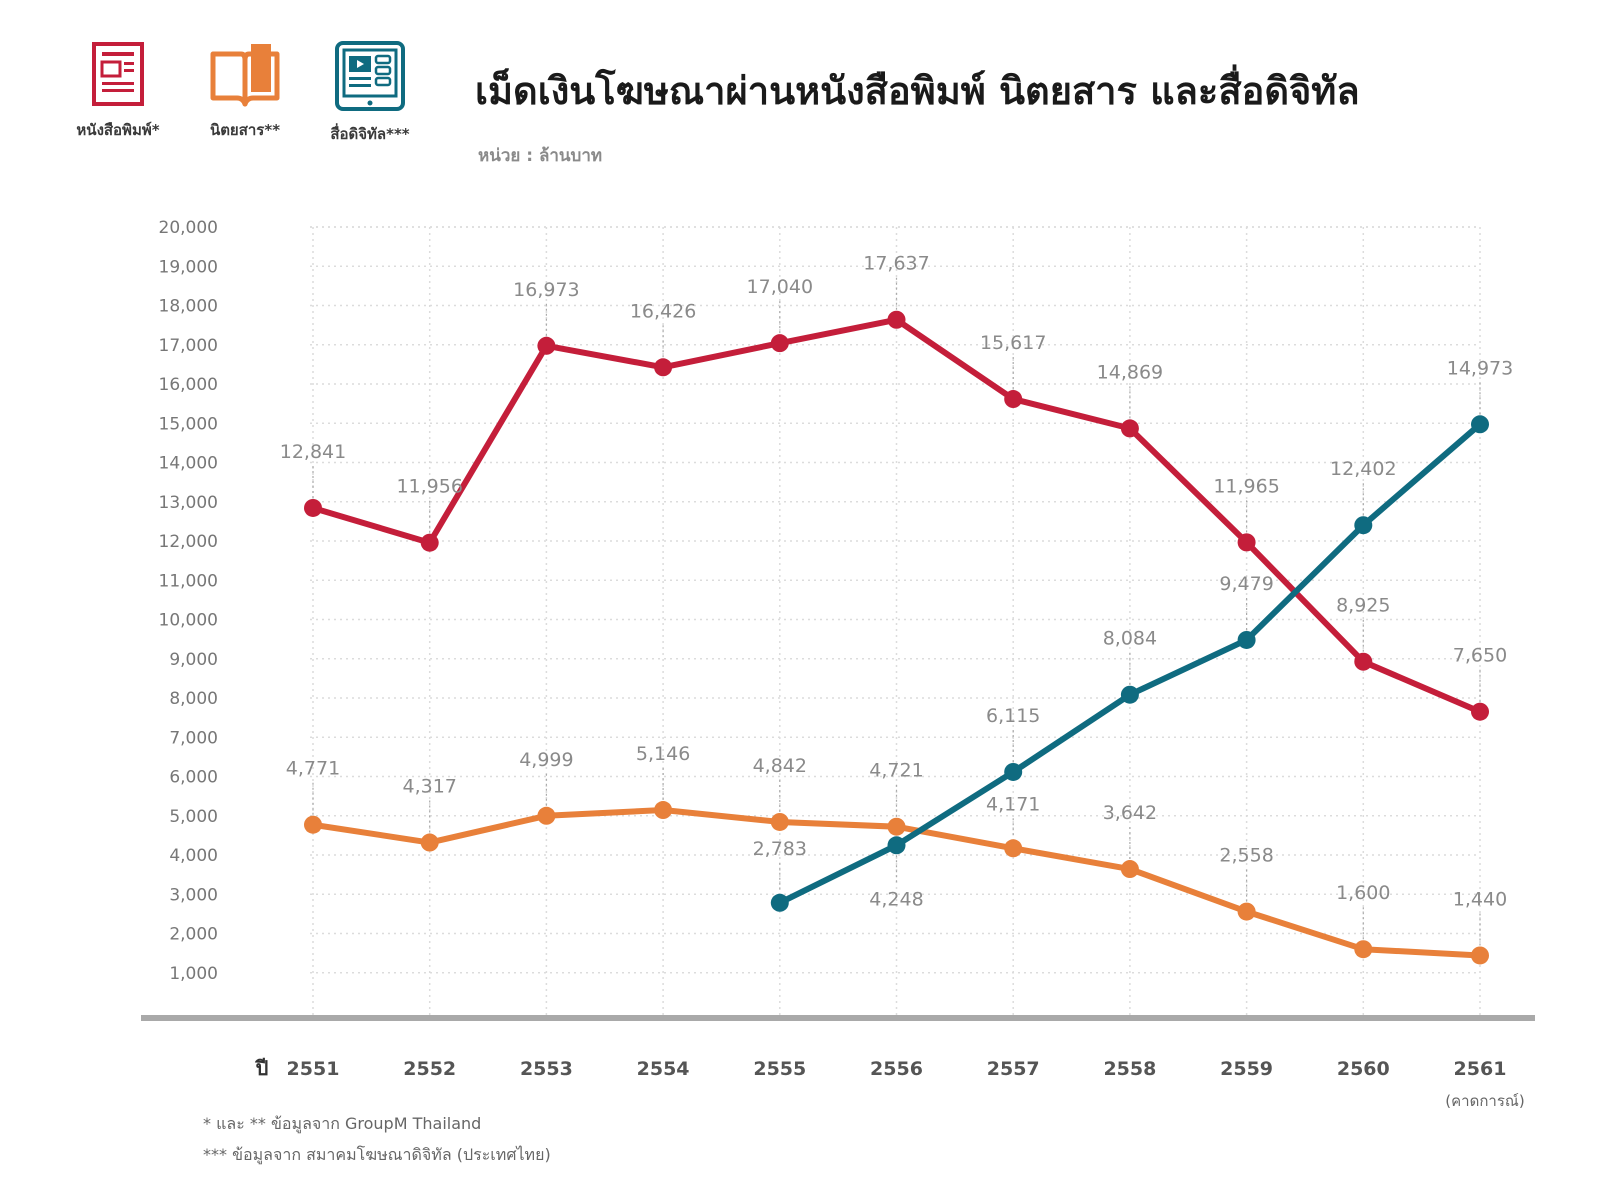  Describe the element at coordinates (1013, 1069) in the screenshot. I see `x-tick-label: 2557` at that location.